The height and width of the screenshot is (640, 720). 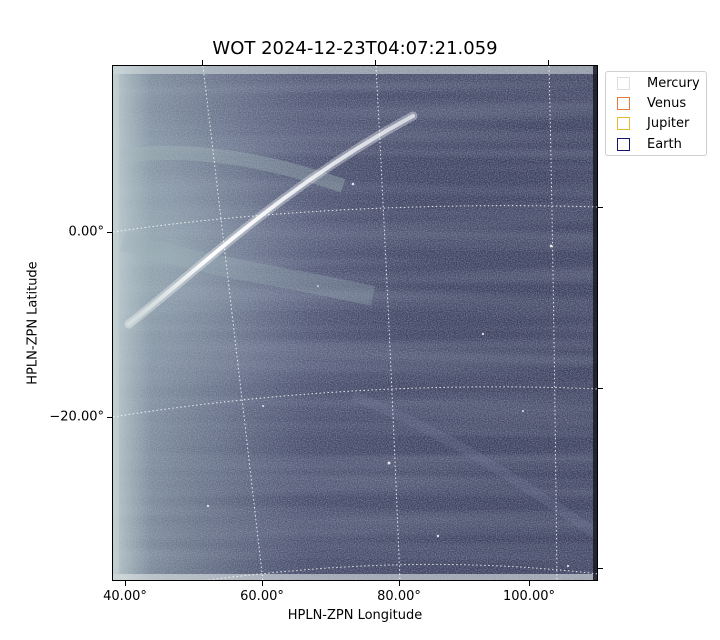 I want to click on legend-label: Venus, so click(x=667, y=103).